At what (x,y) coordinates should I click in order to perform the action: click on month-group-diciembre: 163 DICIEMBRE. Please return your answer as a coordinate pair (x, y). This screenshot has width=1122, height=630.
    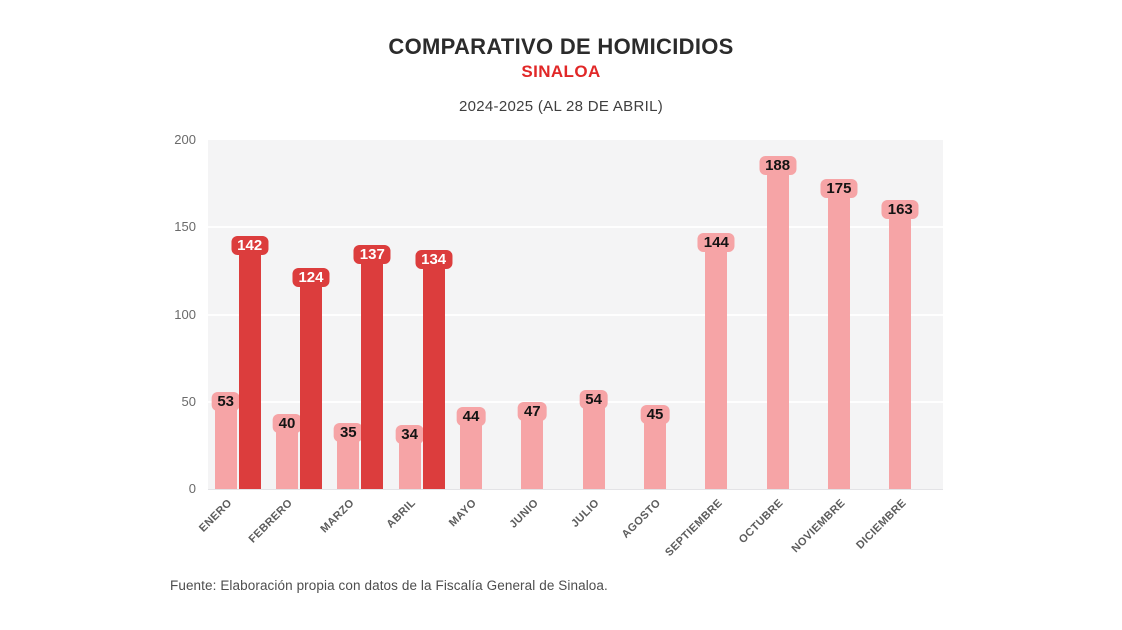
    Looking at the image, I should click on (892, 346).